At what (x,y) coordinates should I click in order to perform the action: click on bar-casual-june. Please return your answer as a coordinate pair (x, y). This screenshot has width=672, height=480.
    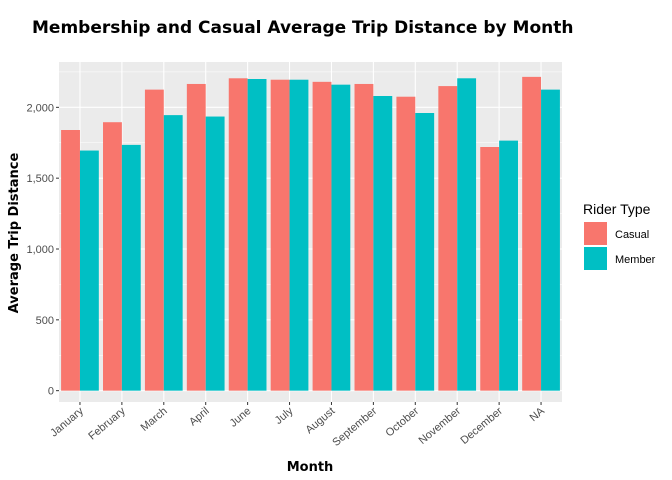
    Looking at the image, I should click on (238, 234).